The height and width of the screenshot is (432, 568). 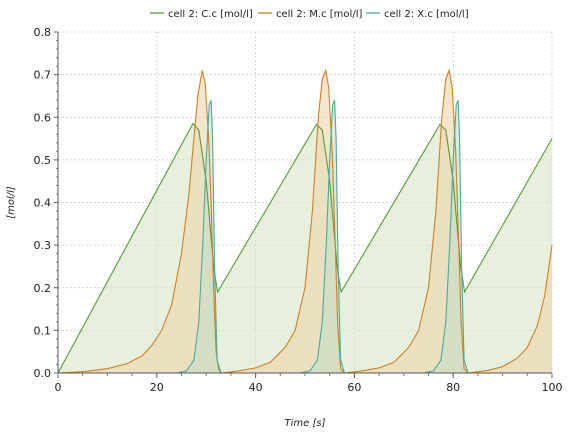 What do you see at coordinates (43, 32) in the screenshot?
I see `y-tick-label-8: 0.8` at bounding box center [43, 32].